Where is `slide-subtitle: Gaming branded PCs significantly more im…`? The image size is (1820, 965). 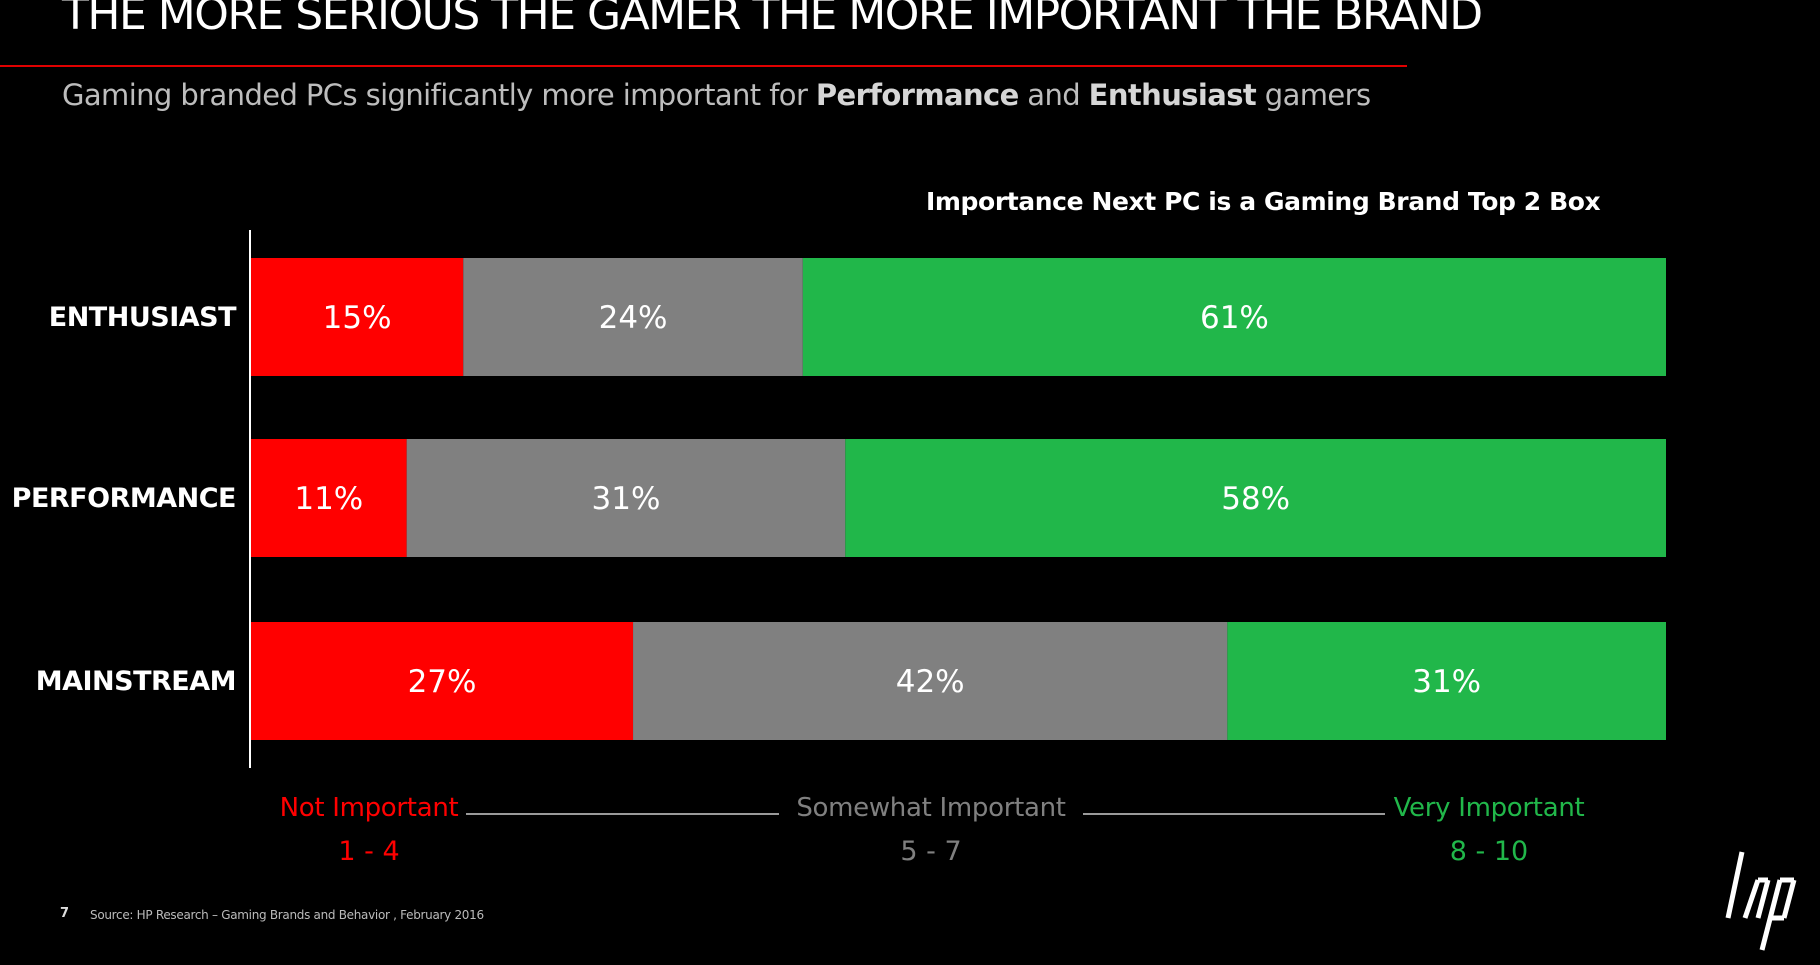 slide-subtitle: Gaming branded PCs significantly more im… is located at coordinates (716, 95).